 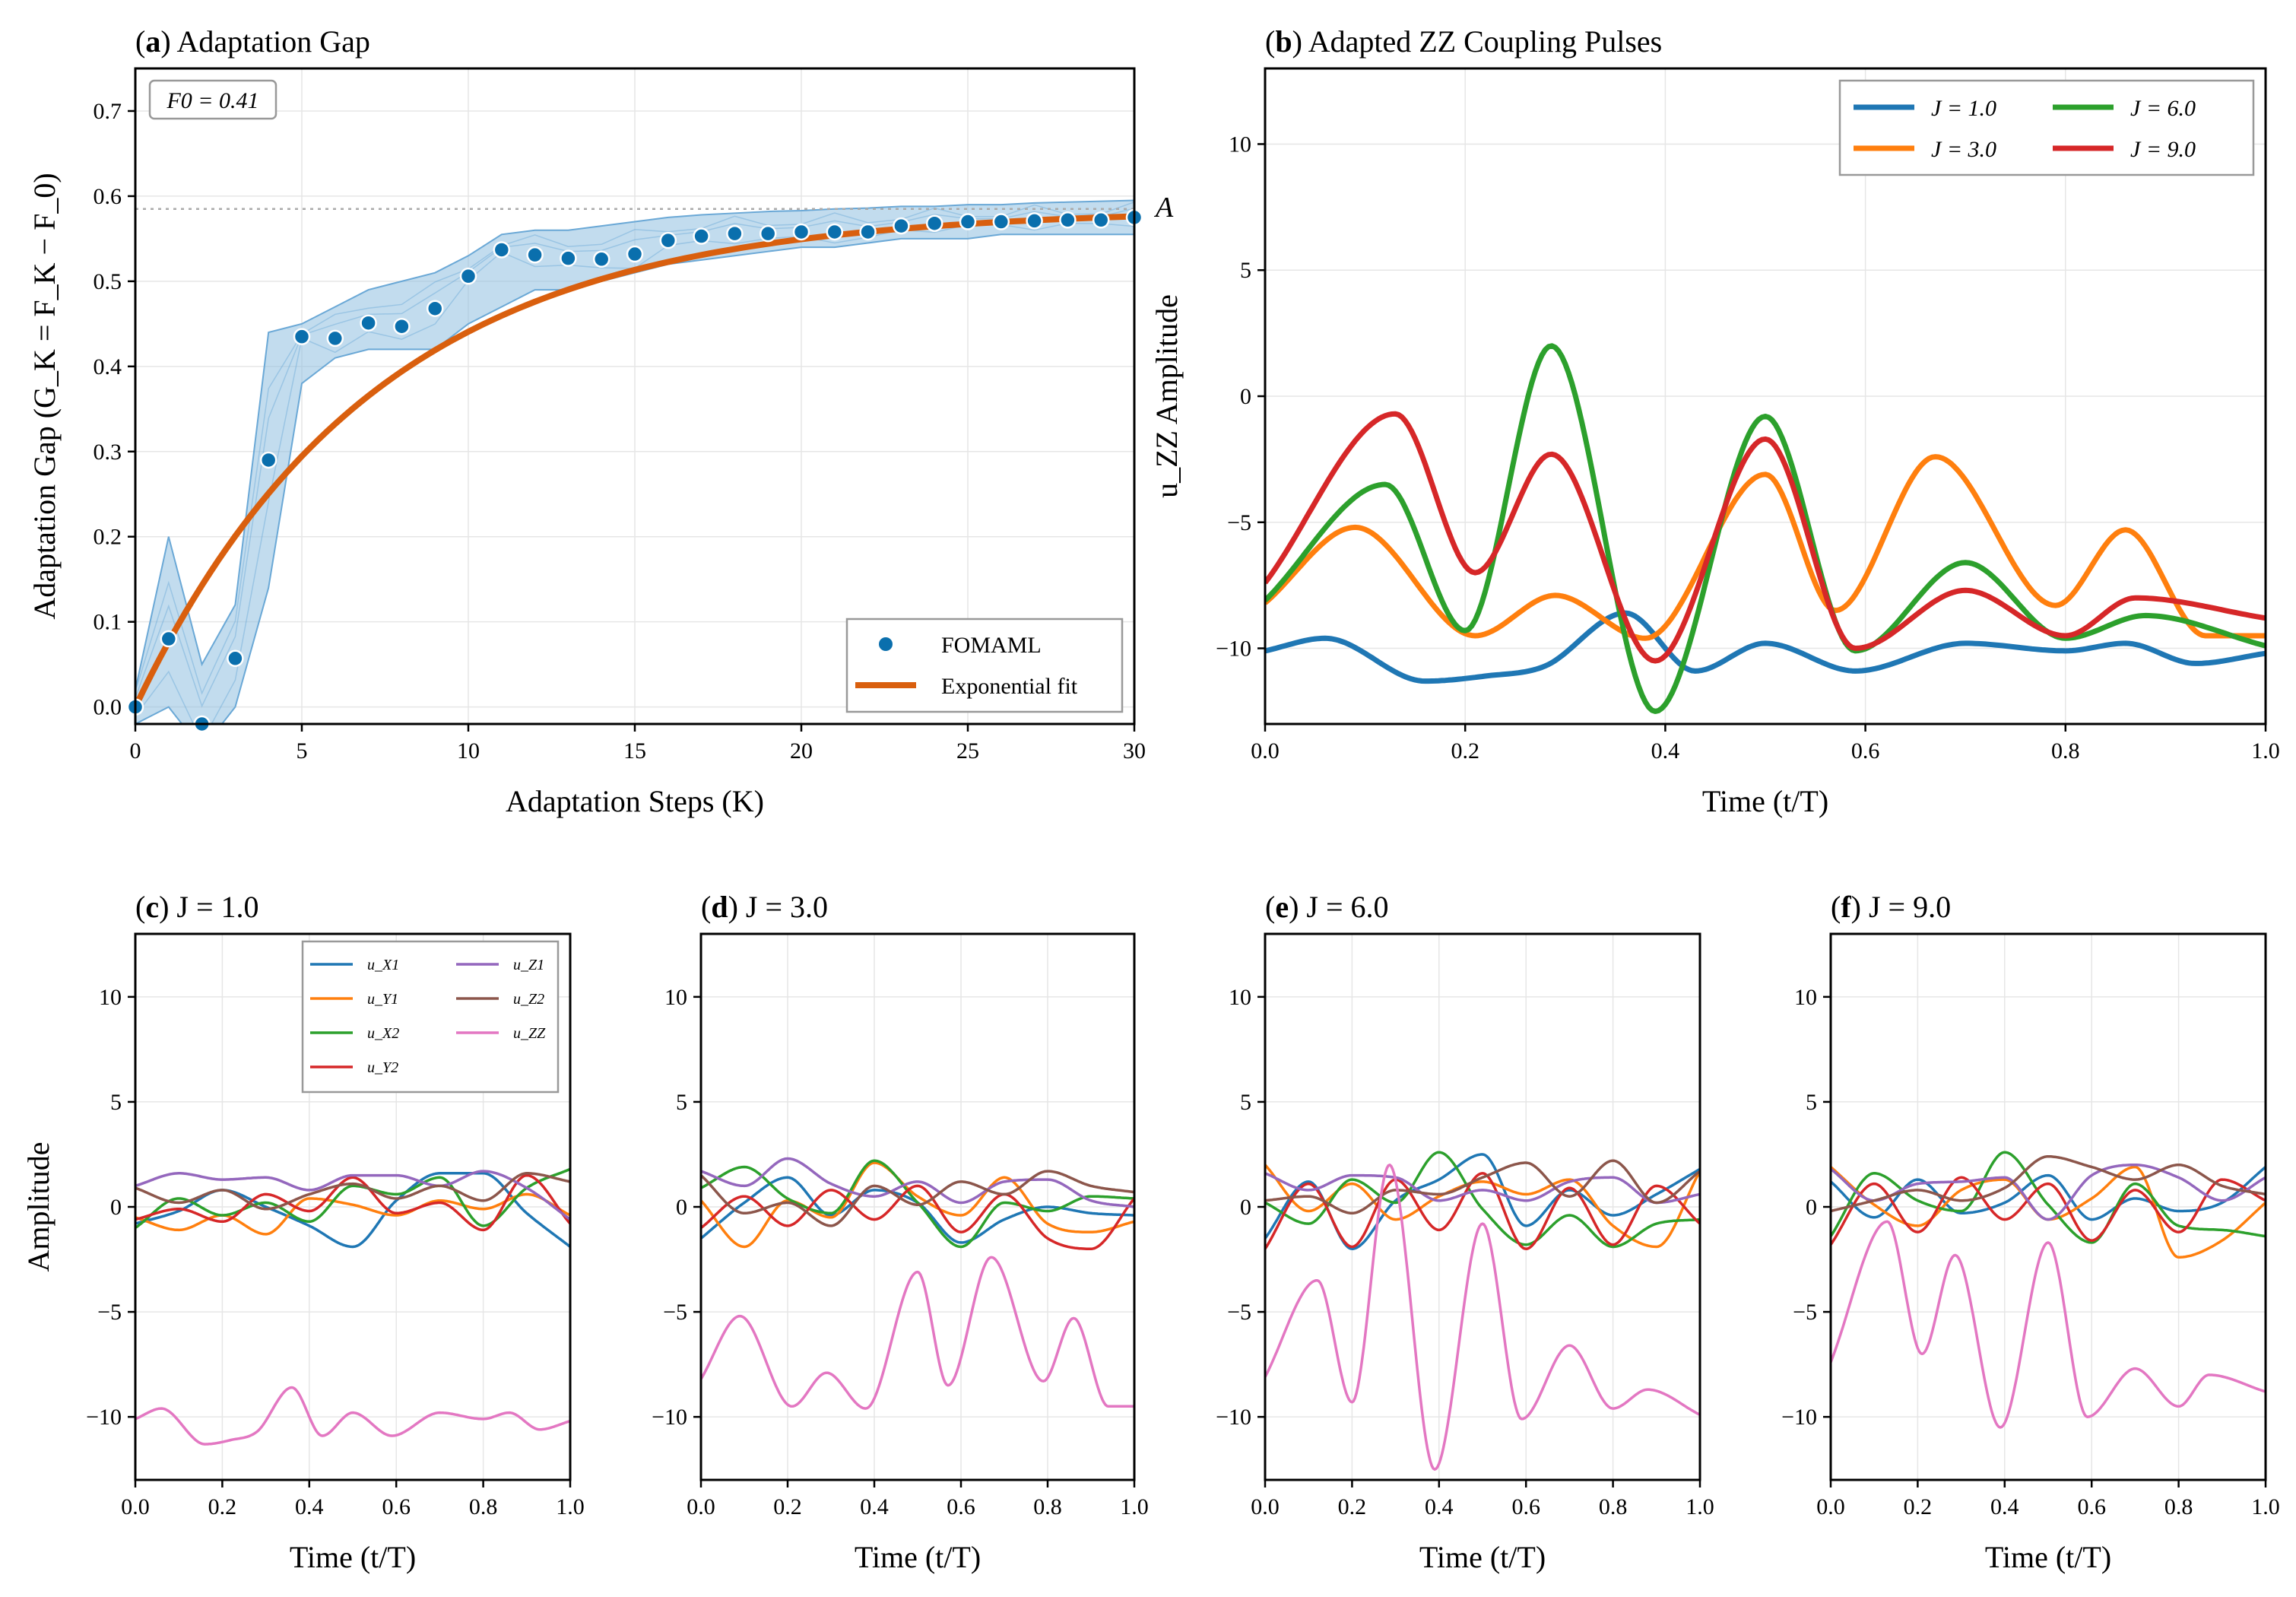 What do you see at coordinates (1463, 41) in the screenshot?
I see `panel-title: (b) Adapted ZZ Coupling Pulses` at bounding box center [1463, 41].